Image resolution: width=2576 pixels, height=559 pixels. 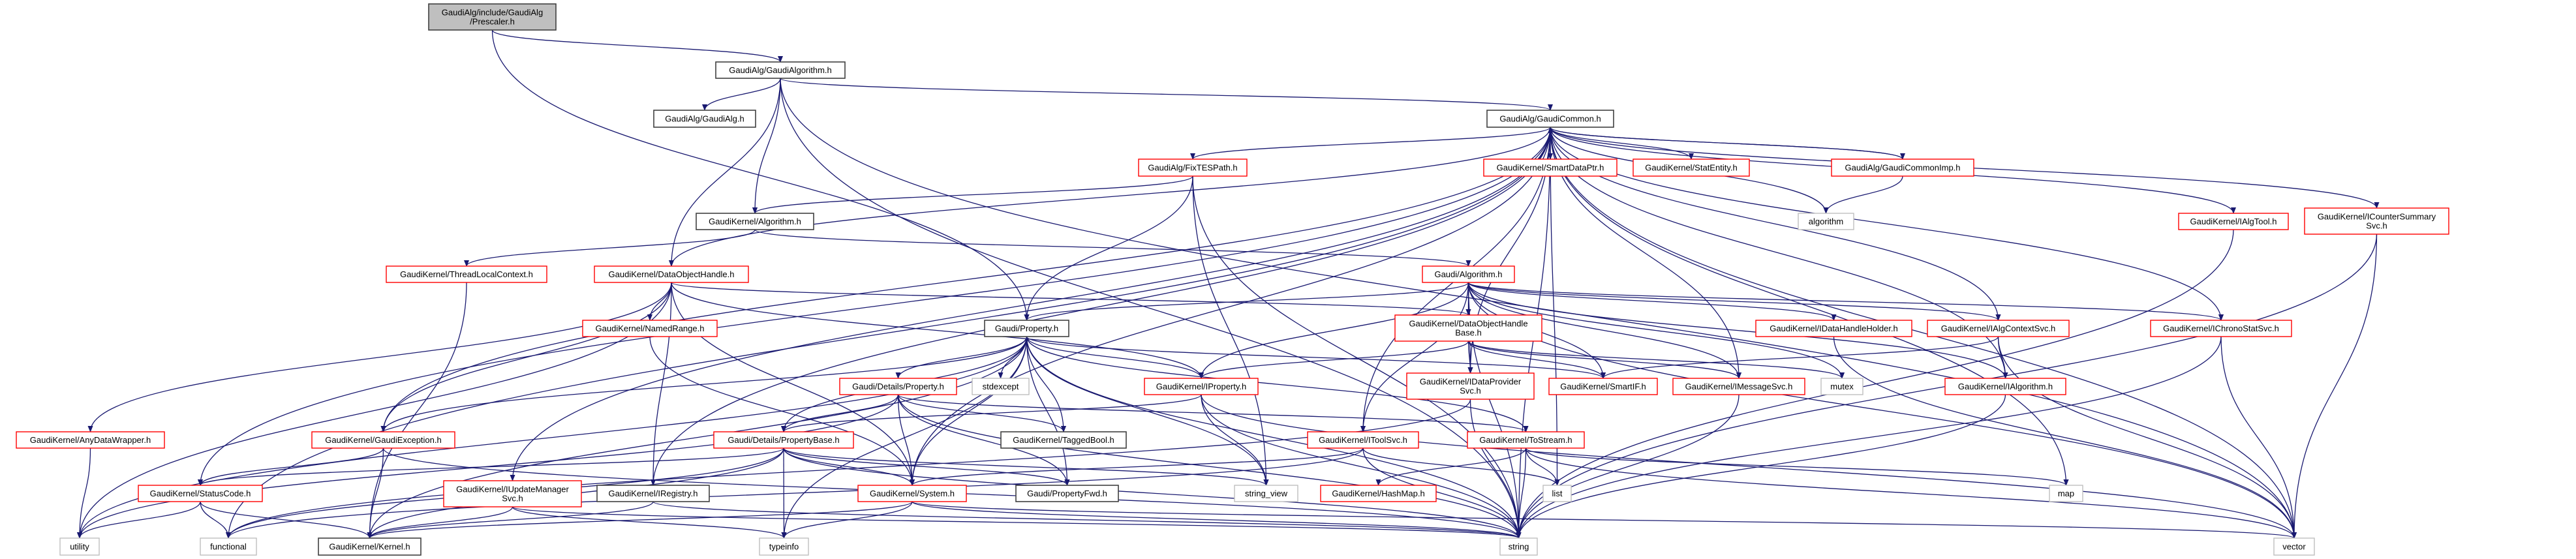 What do you see at coordinates (898, 386) in the screenshot?
I see `node-details-property: Gaudi/Details/Property.h` at bounding box center [898, 386].